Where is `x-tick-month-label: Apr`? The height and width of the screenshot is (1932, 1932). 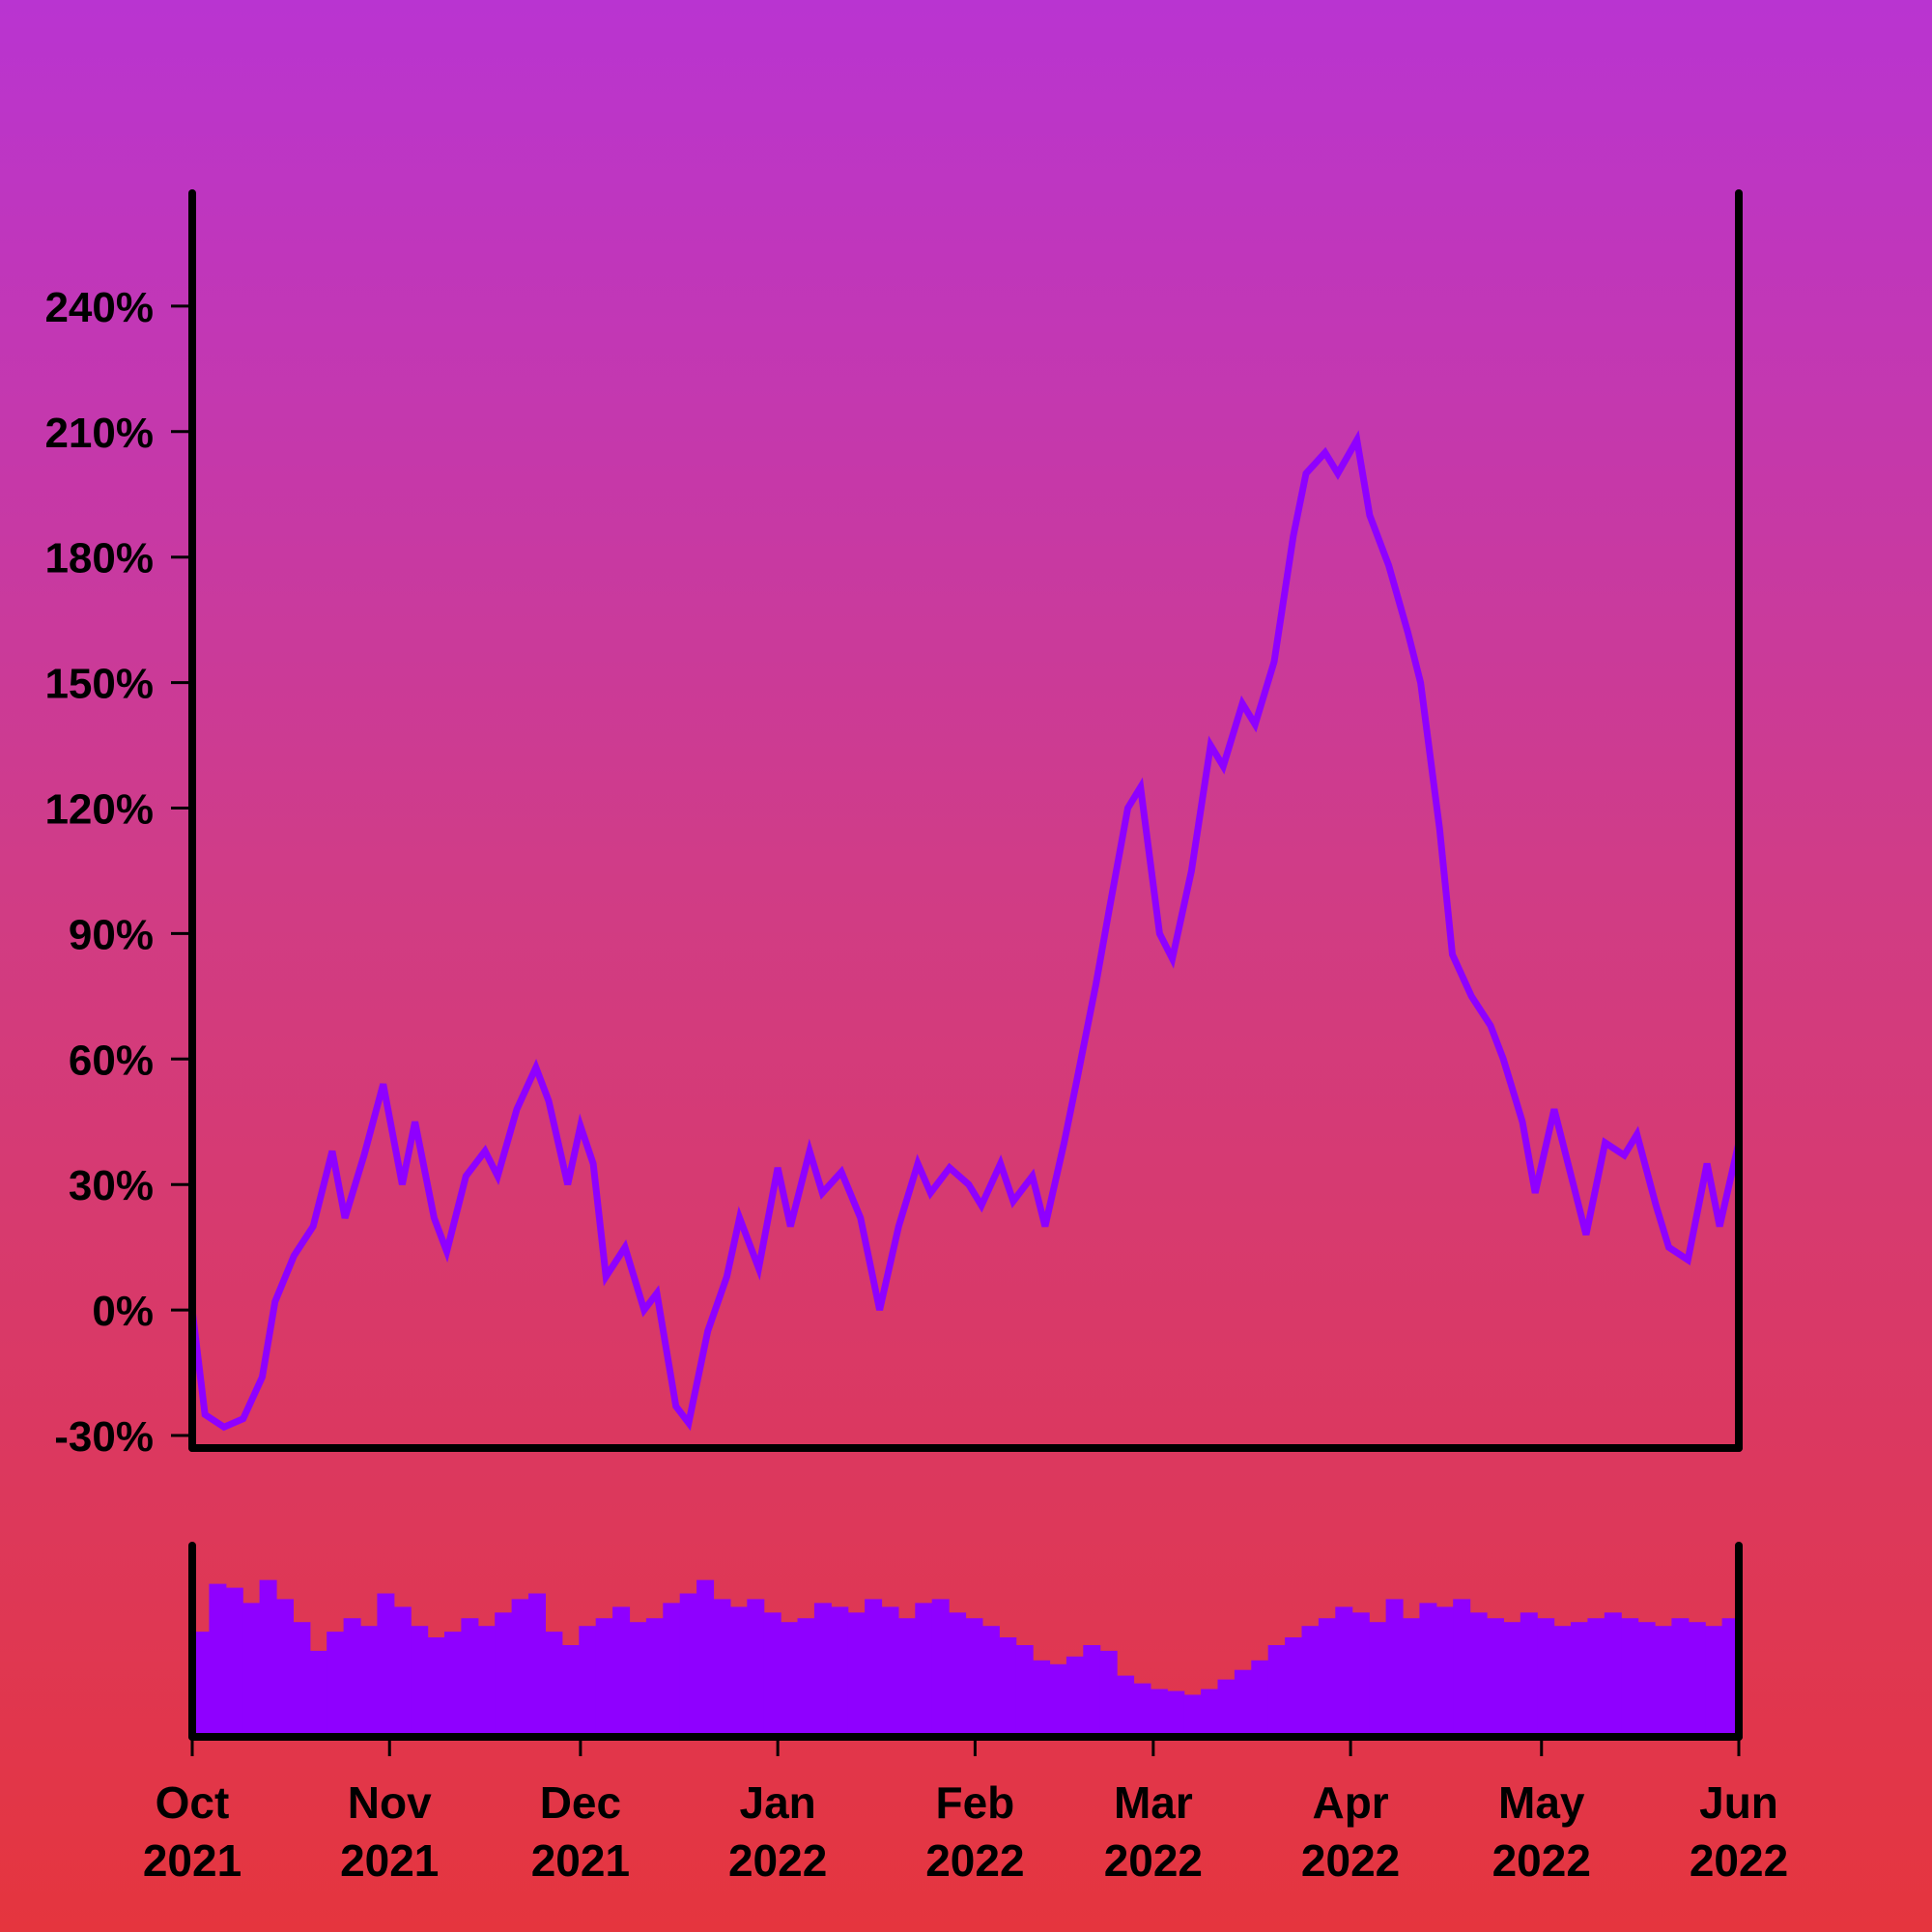 x-tick-month-label: Apr is located at coordinates (1350, 1802).